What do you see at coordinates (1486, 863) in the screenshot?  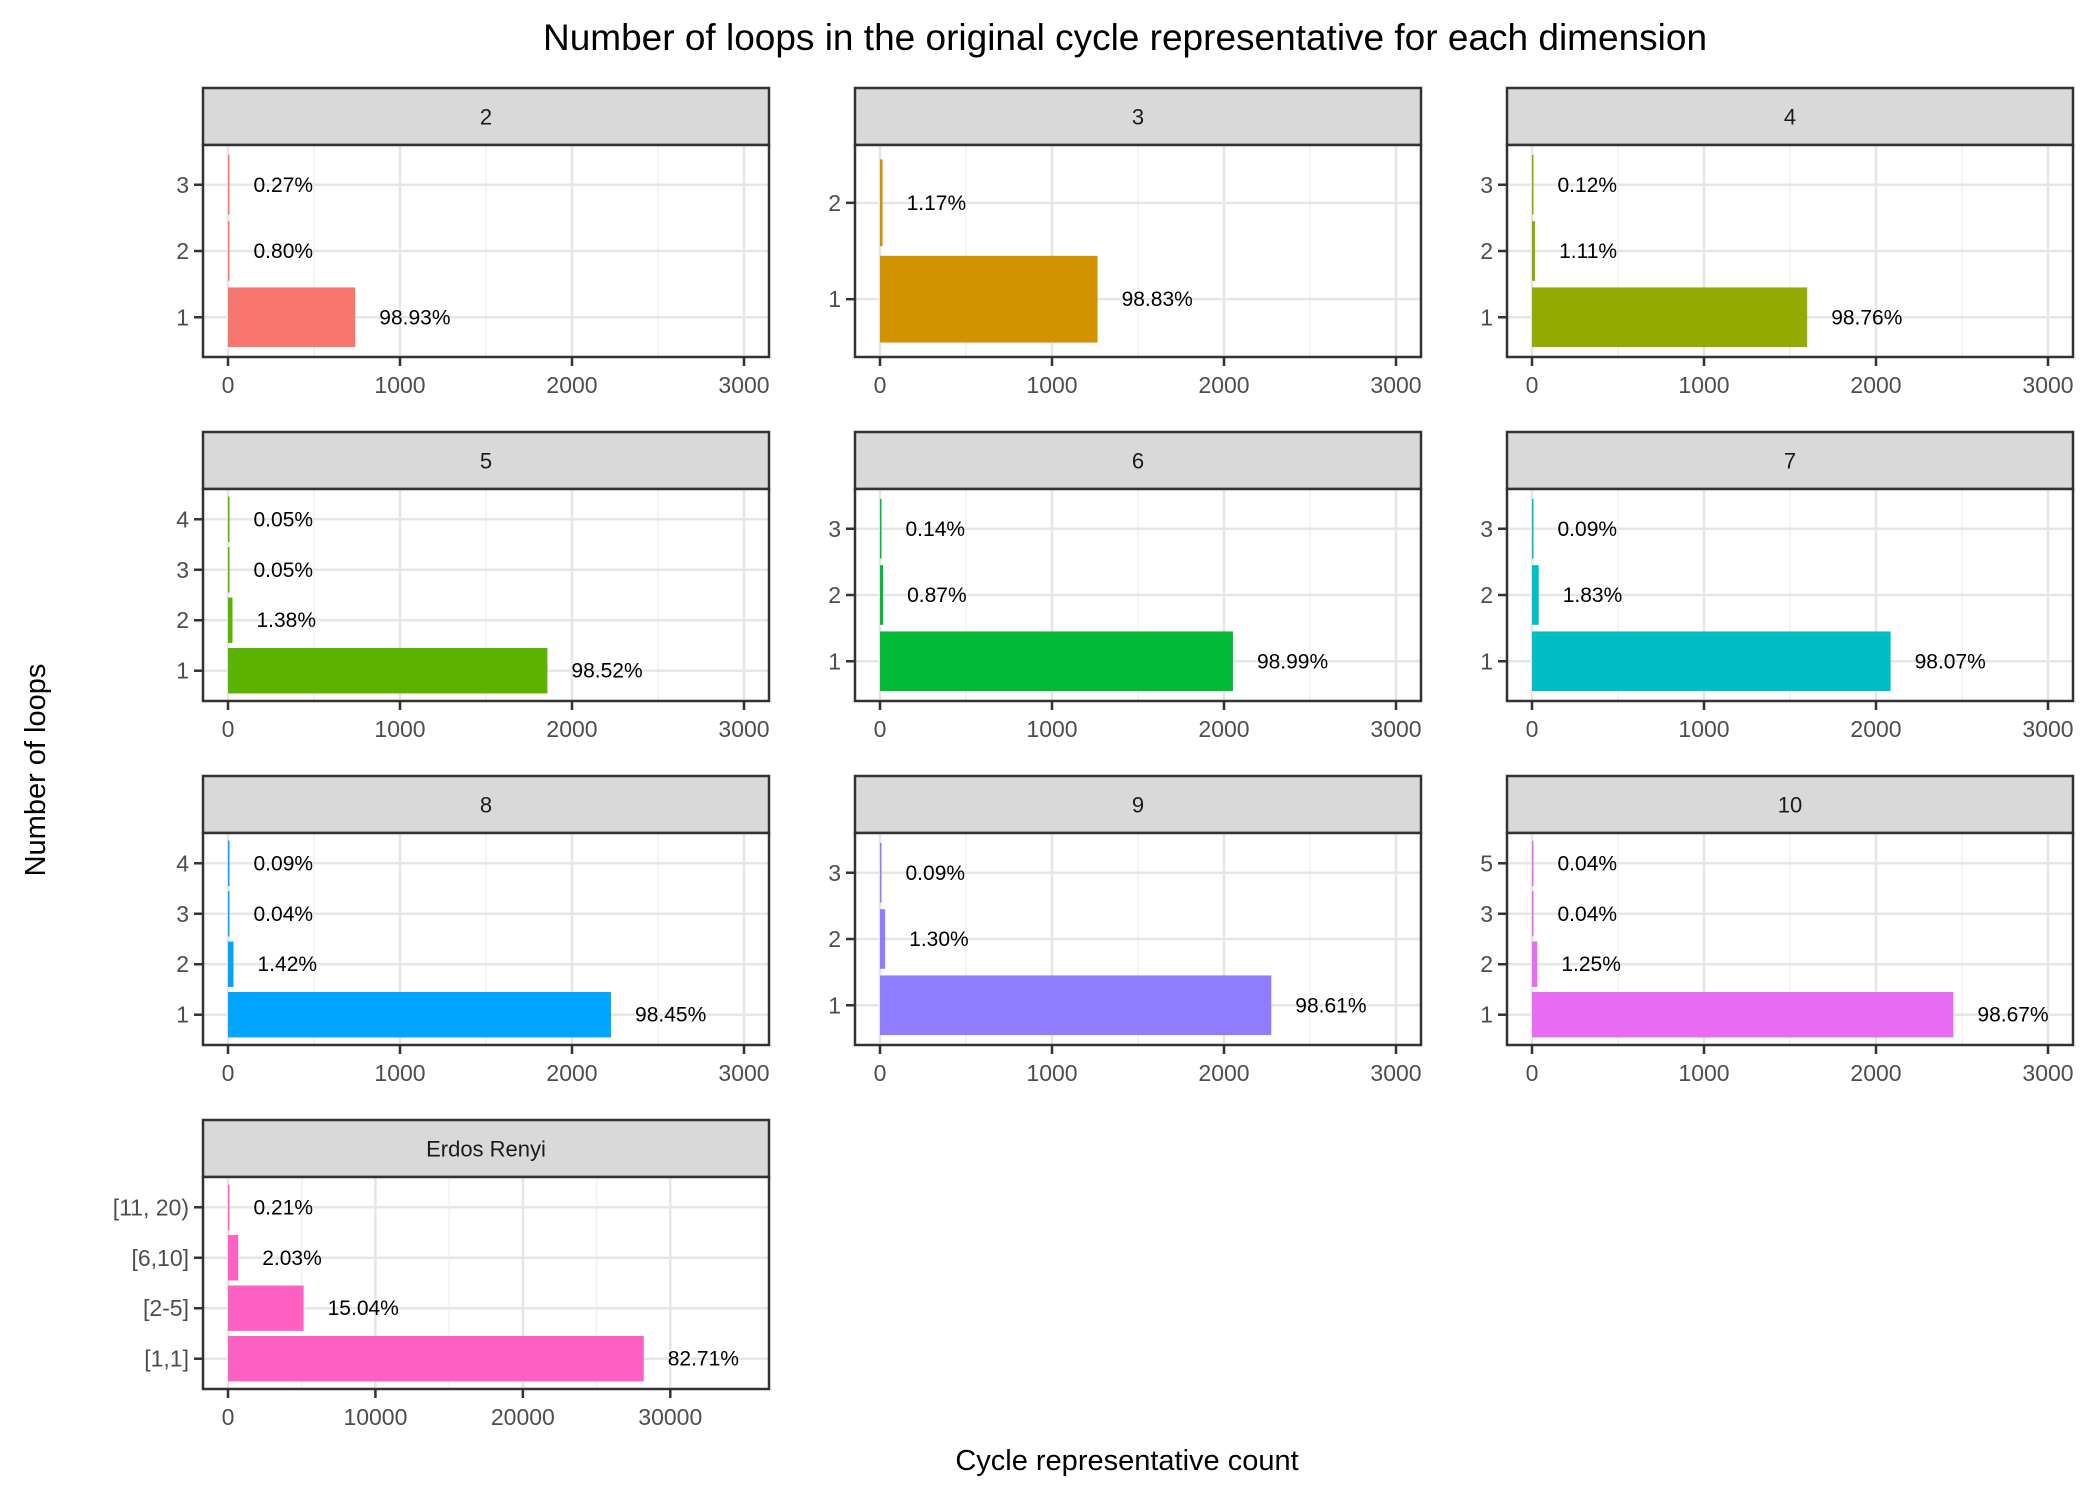 I see `y-tick-label: 5` at bounding box center [1486, 863].